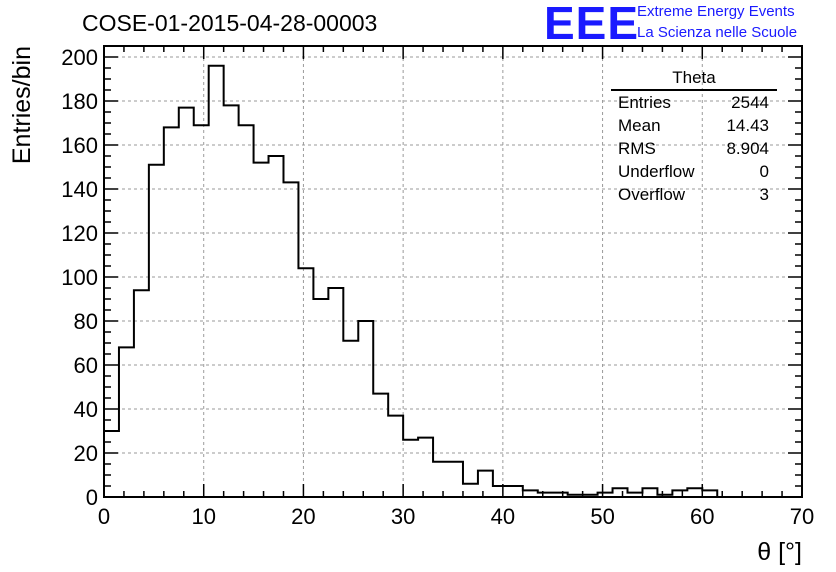 The image size is (836, 572). What do you see at coordinates (644, 102) in the screenshot?
I see `stats-label: Entries` at bounding box center [644, 102].